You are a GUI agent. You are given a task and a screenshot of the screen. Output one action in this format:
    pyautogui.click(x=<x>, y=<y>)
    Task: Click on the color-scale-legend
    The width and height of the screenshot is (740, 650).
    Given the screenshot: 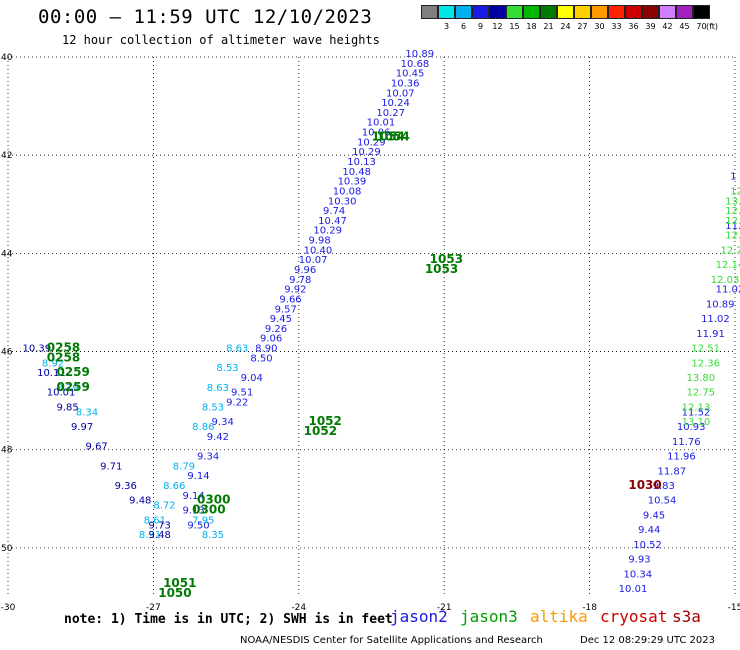 What is the action you would take?
    pyautogui.click(x=565, y=12)
    